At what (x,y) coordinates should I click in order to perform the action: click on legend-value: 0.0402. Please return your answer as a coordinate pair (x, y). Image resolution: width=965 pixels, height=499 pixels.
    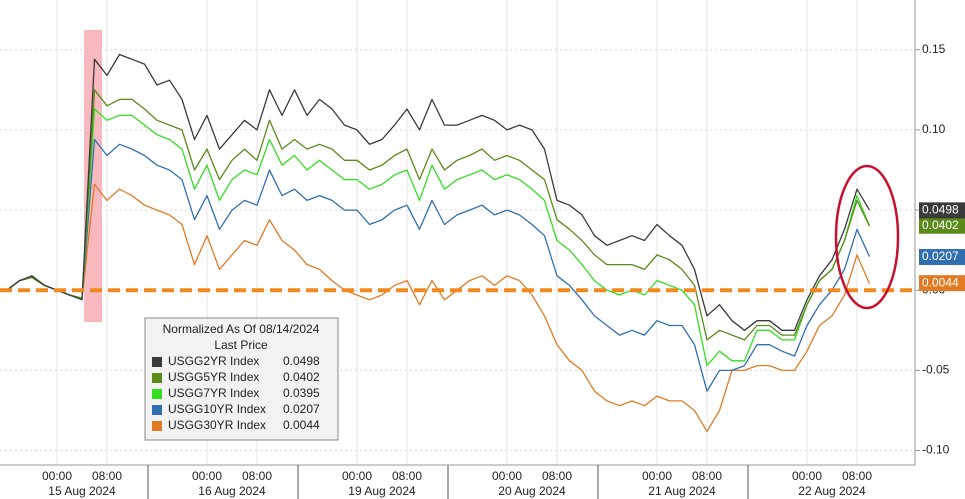
    Looking at the image, I should click on (301, 377).